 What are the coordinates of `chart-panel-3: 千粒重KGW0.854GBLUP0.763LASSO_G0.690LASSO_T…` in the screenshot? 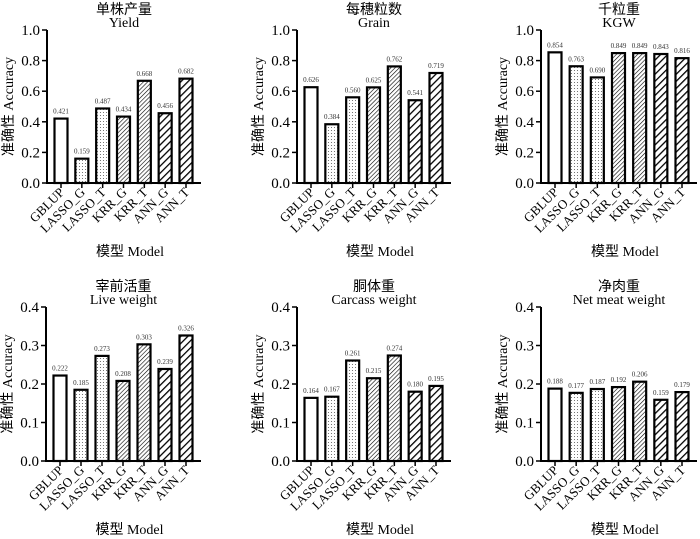 It's located at (596, 131).